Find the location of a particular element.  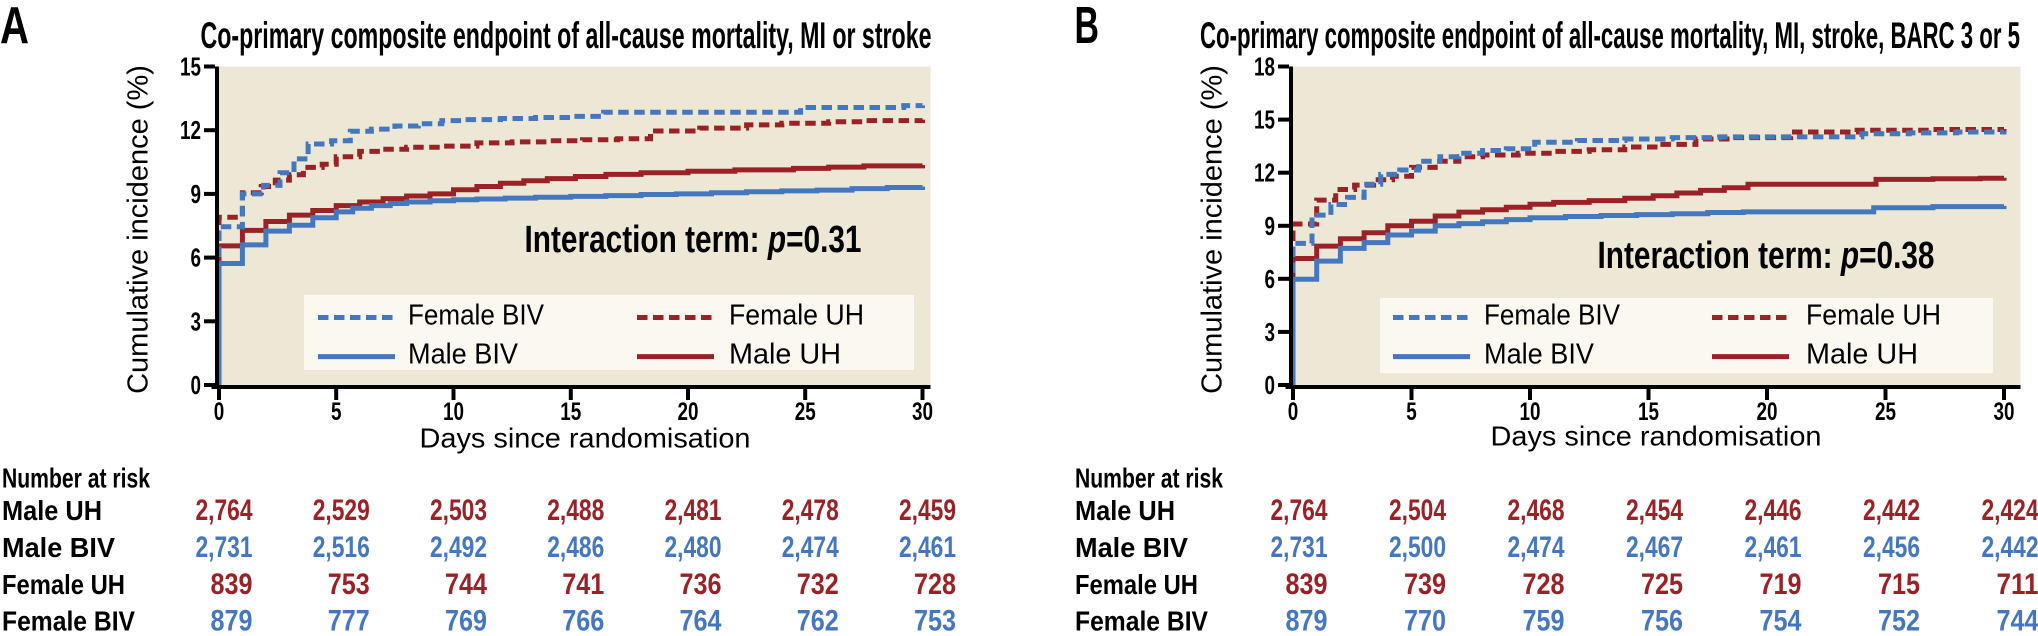

svg-text: 754 is located at coordinates (1781, 618).